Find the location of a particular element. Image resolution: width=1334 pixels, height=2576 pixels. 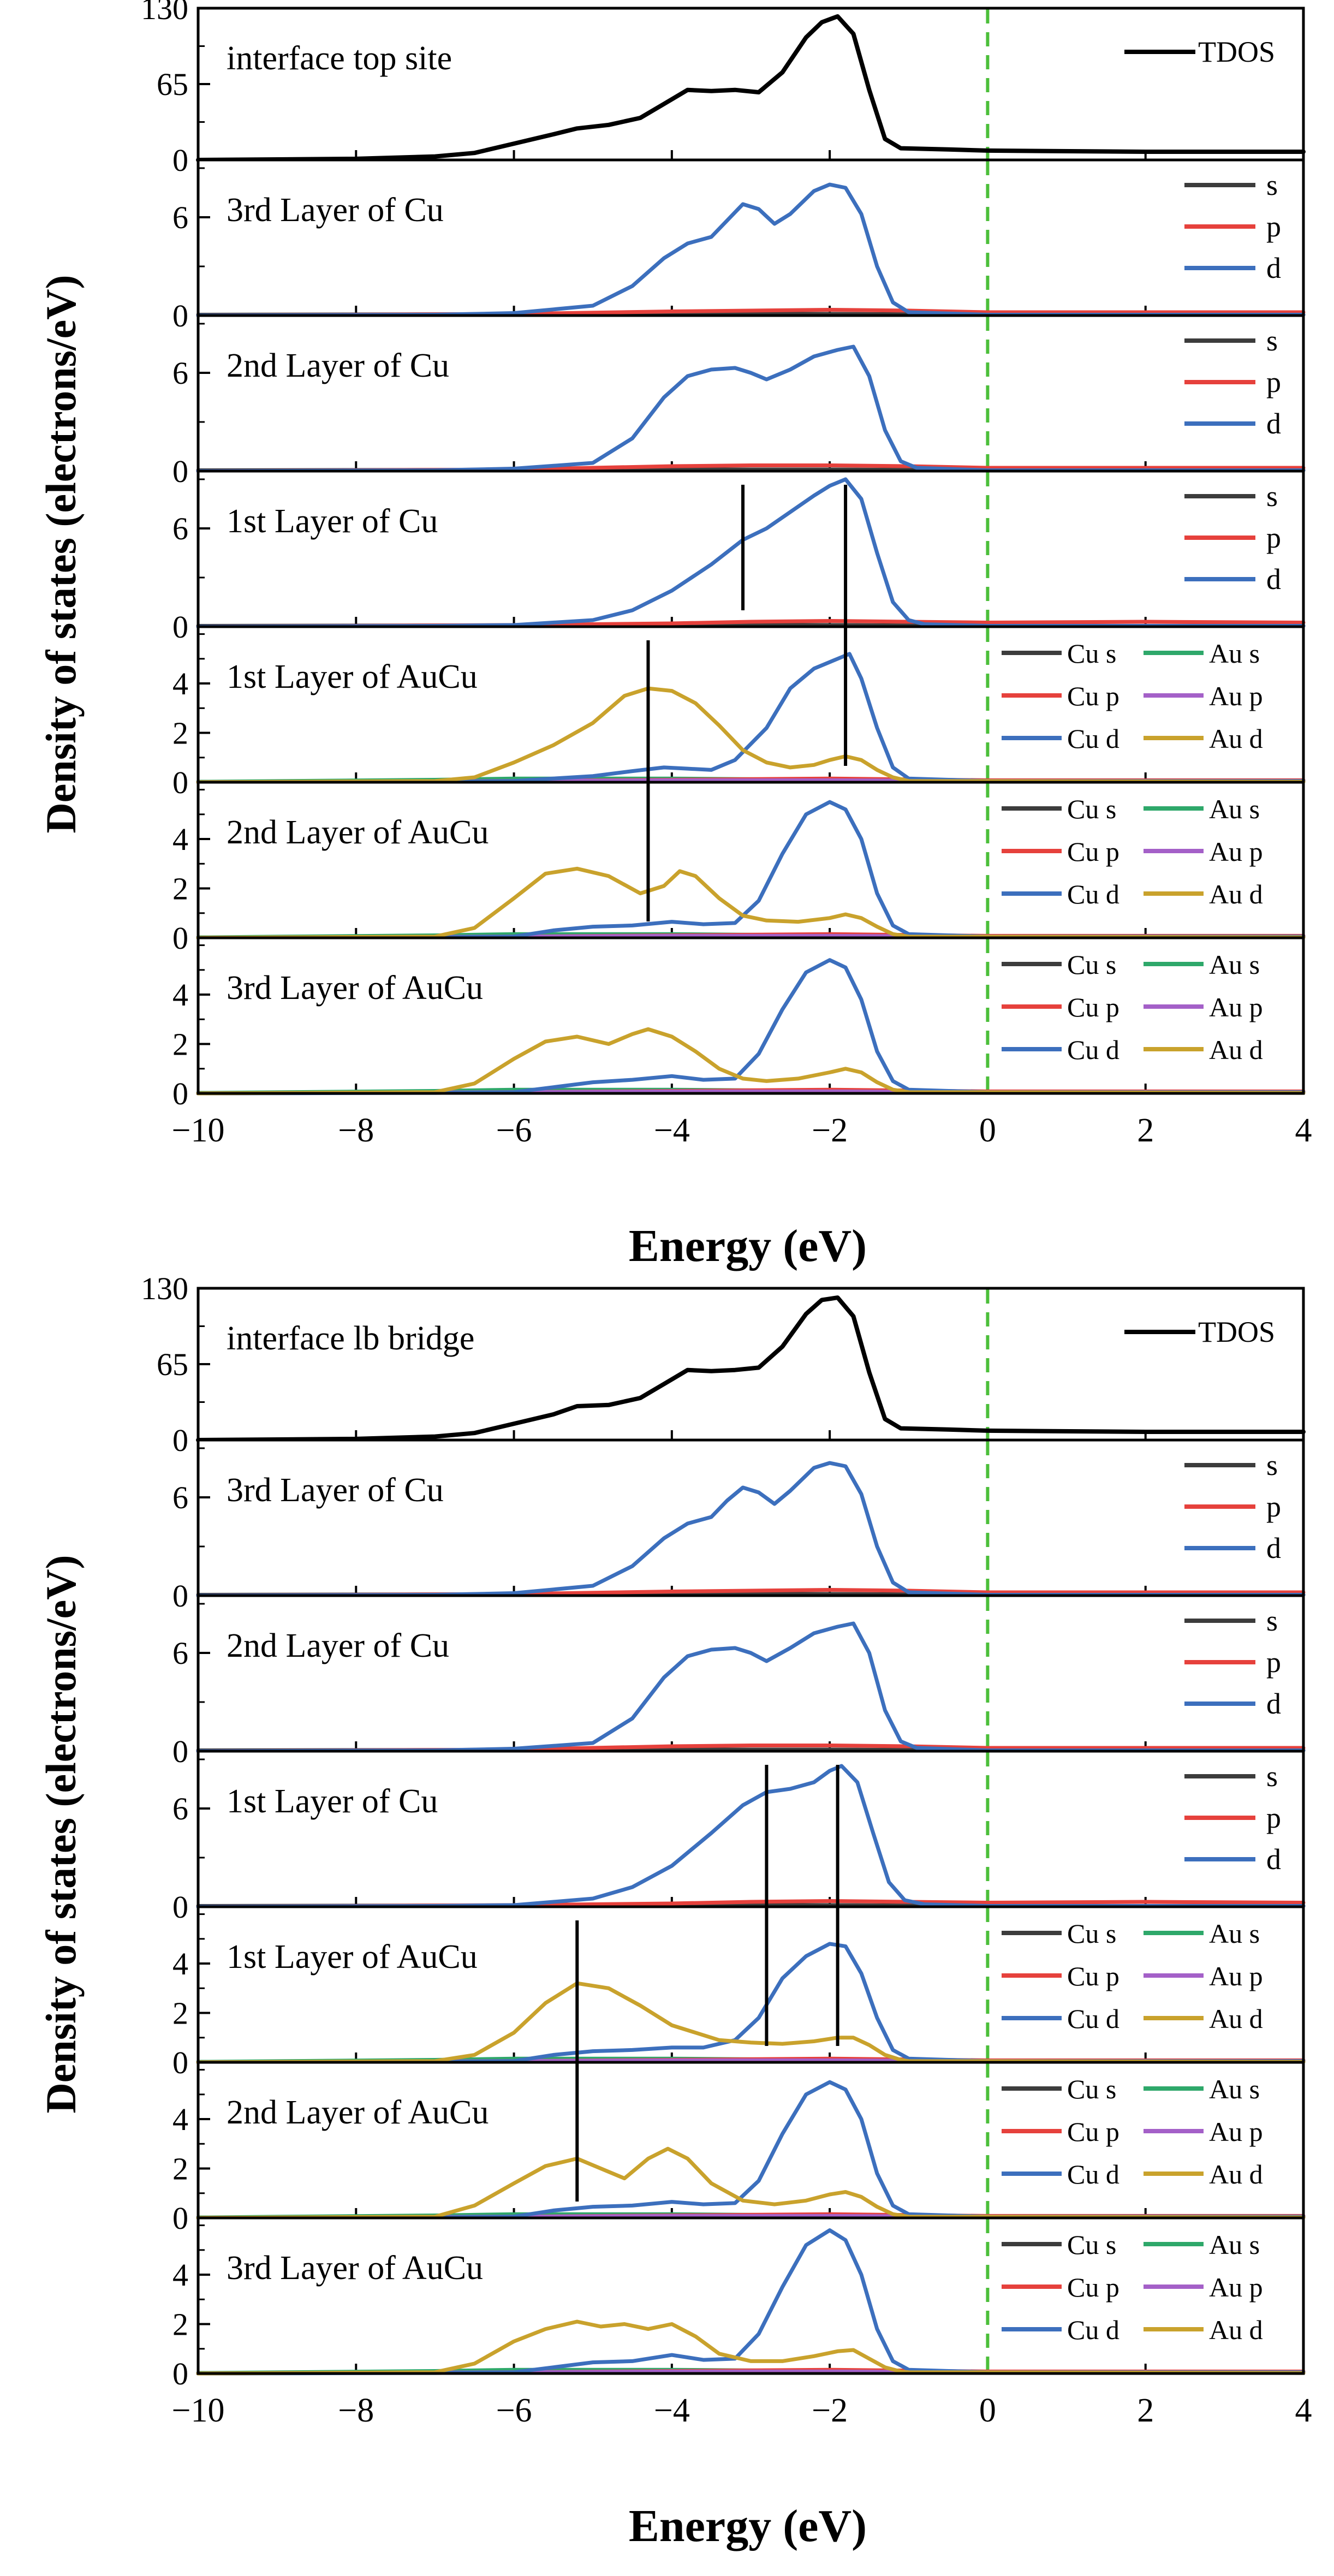

y-tick-label: 130 is located at coordinates (164, 1288).